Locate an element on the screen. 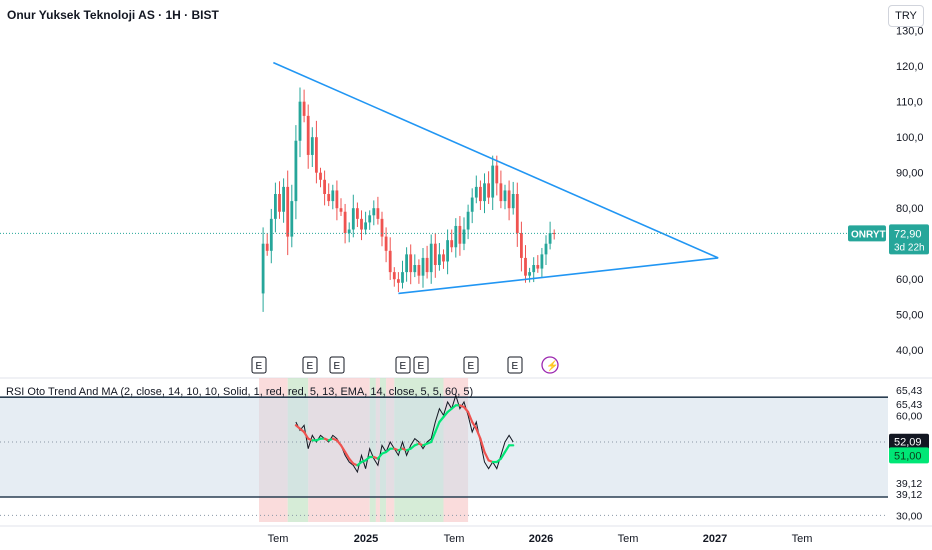 The image size is (932, 550). price-y-tick-label: 40,00 is located at coordinates (910, 351).